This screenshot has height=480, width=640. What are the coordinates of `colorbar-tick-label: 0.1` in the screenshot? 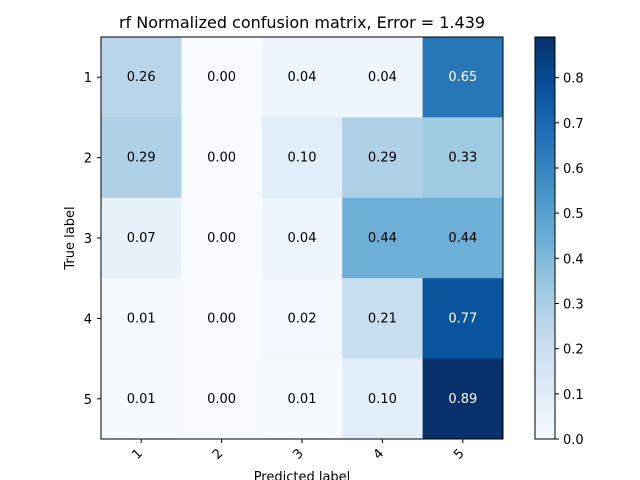 It's located at (573, 395).